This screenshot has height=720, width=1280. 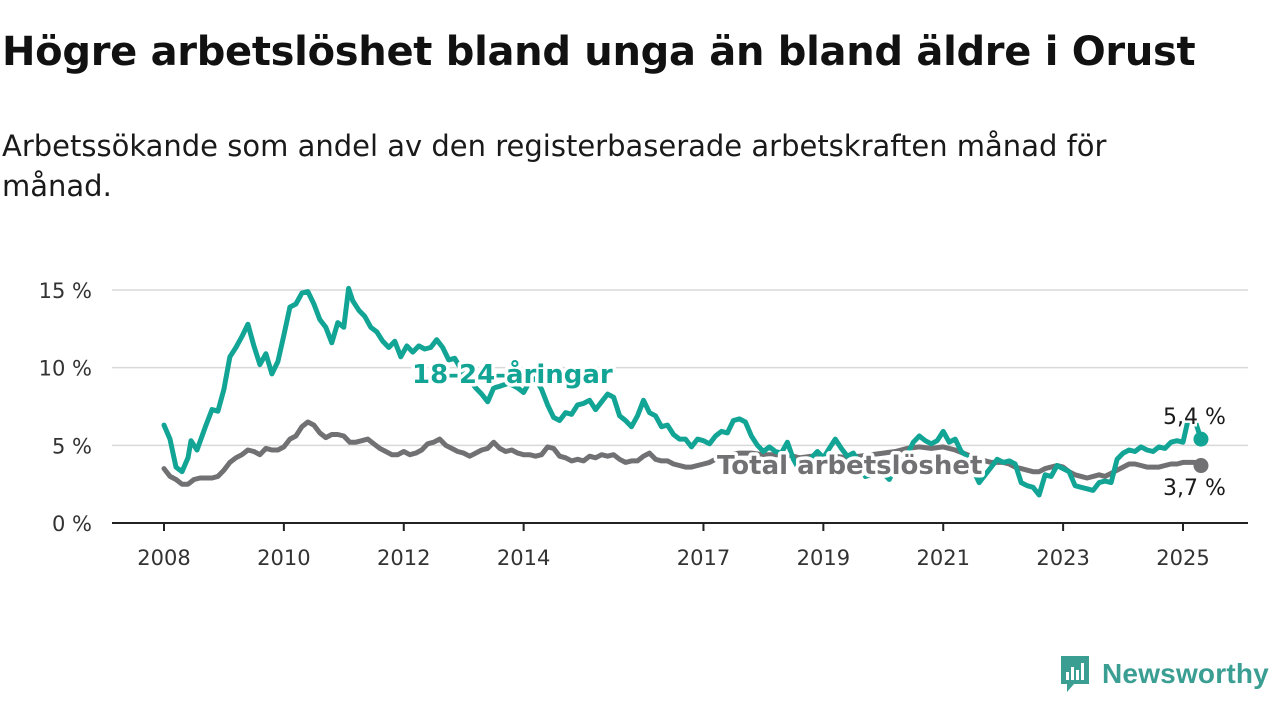 I want to click on y-tick-label: 5 %, so click(x=72, y=446).